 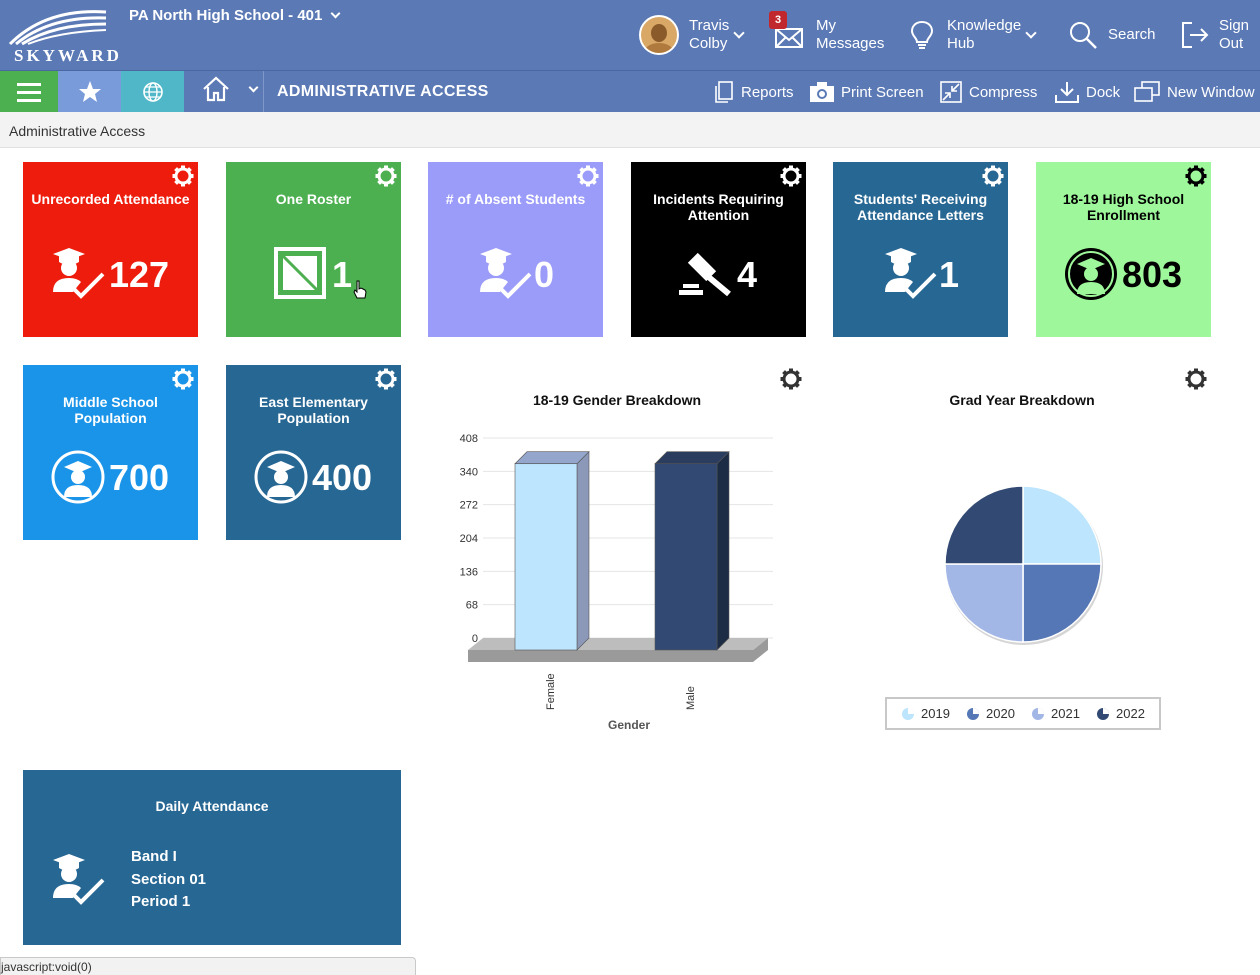 I want to click on x-axis-label: Gender, so click(x=629, y=725).